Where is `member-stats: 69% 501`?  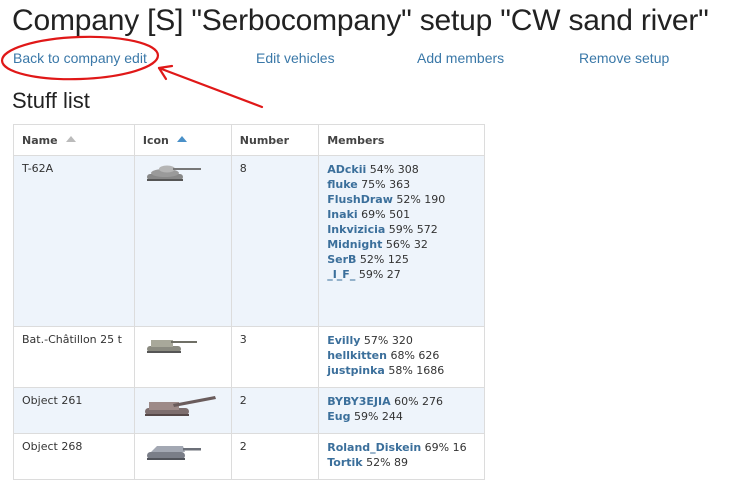
member-stats: 69% 501 is located at coordinates (384, 214).